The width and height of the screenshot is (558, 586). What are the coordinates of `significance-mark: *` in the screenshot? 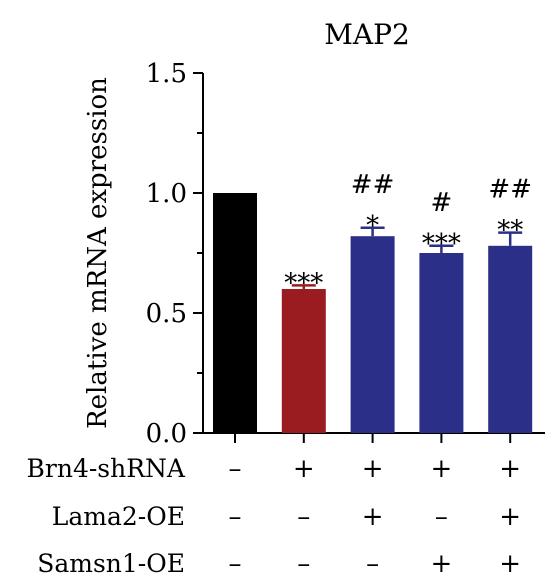 It's located at (372, 226).